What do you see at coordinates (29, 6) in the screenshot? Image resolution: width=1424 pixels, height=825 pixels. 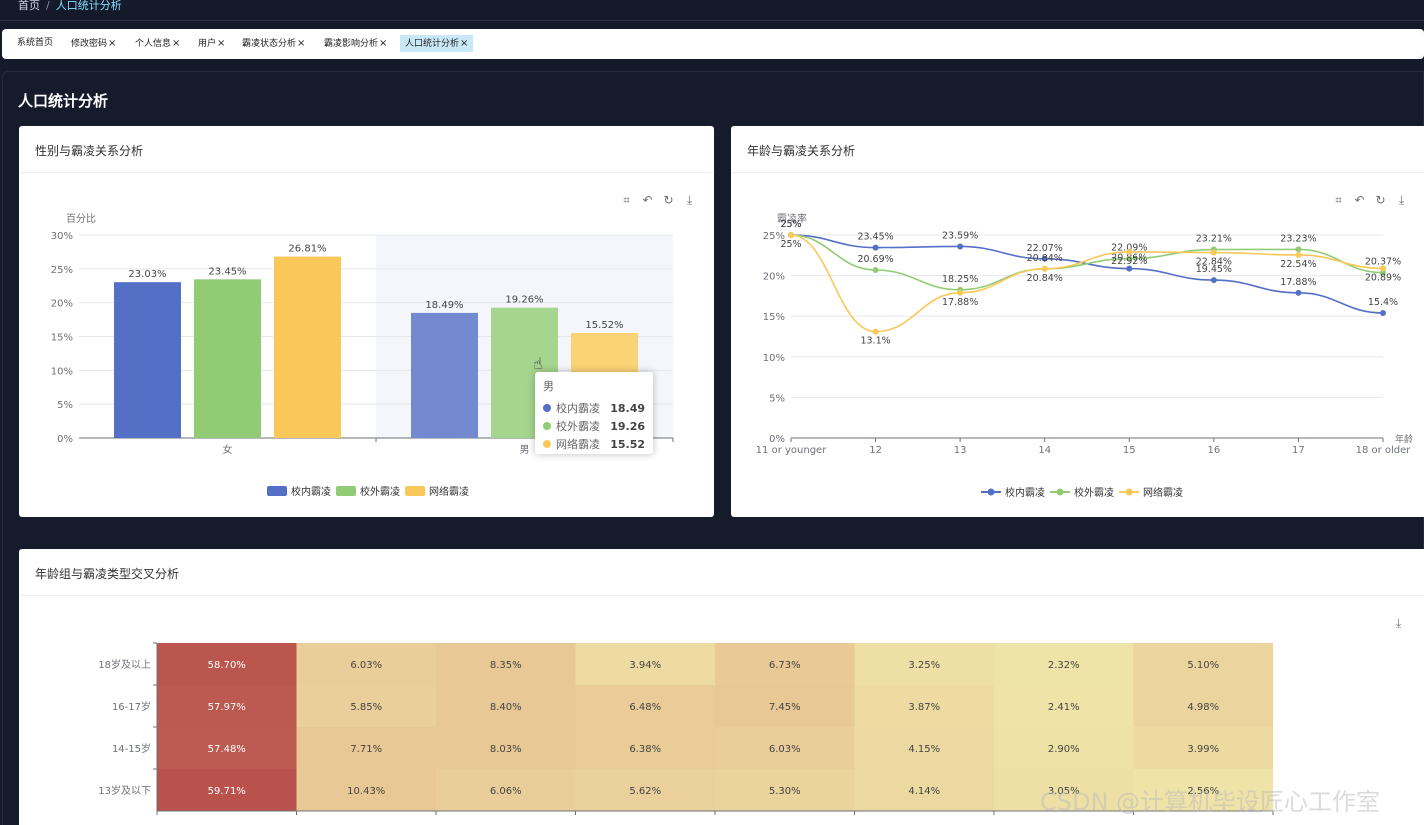 I see `breadcrumb-home: 首页` at bounding box center [29, 6].